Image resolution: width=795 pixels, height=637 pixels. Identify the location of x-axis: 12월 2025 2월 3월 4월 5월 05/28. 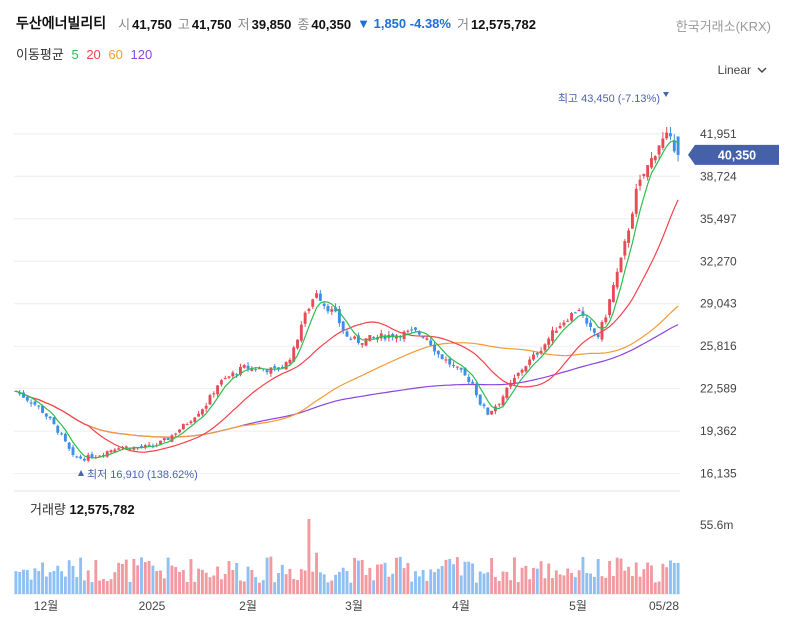
(357, 606).